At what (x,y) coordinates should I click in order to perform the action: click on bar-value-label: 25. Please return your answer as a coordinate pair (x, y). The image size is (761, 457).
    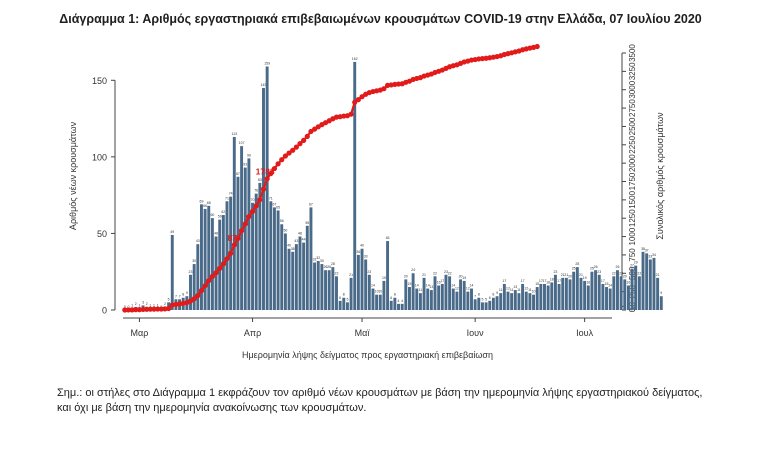
    Looking at the image, I should click on (592, 269).